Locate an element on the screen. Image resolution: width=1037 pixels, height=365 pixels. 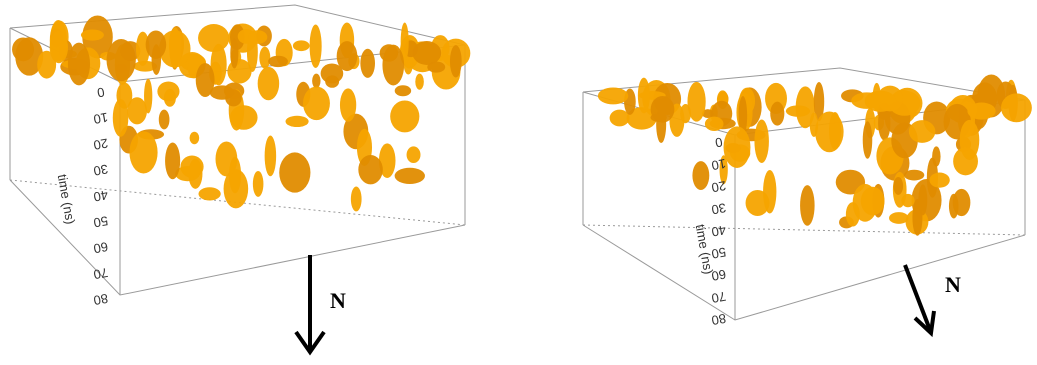
depth-tick-label: 10 is located at coordinates (718, 164).